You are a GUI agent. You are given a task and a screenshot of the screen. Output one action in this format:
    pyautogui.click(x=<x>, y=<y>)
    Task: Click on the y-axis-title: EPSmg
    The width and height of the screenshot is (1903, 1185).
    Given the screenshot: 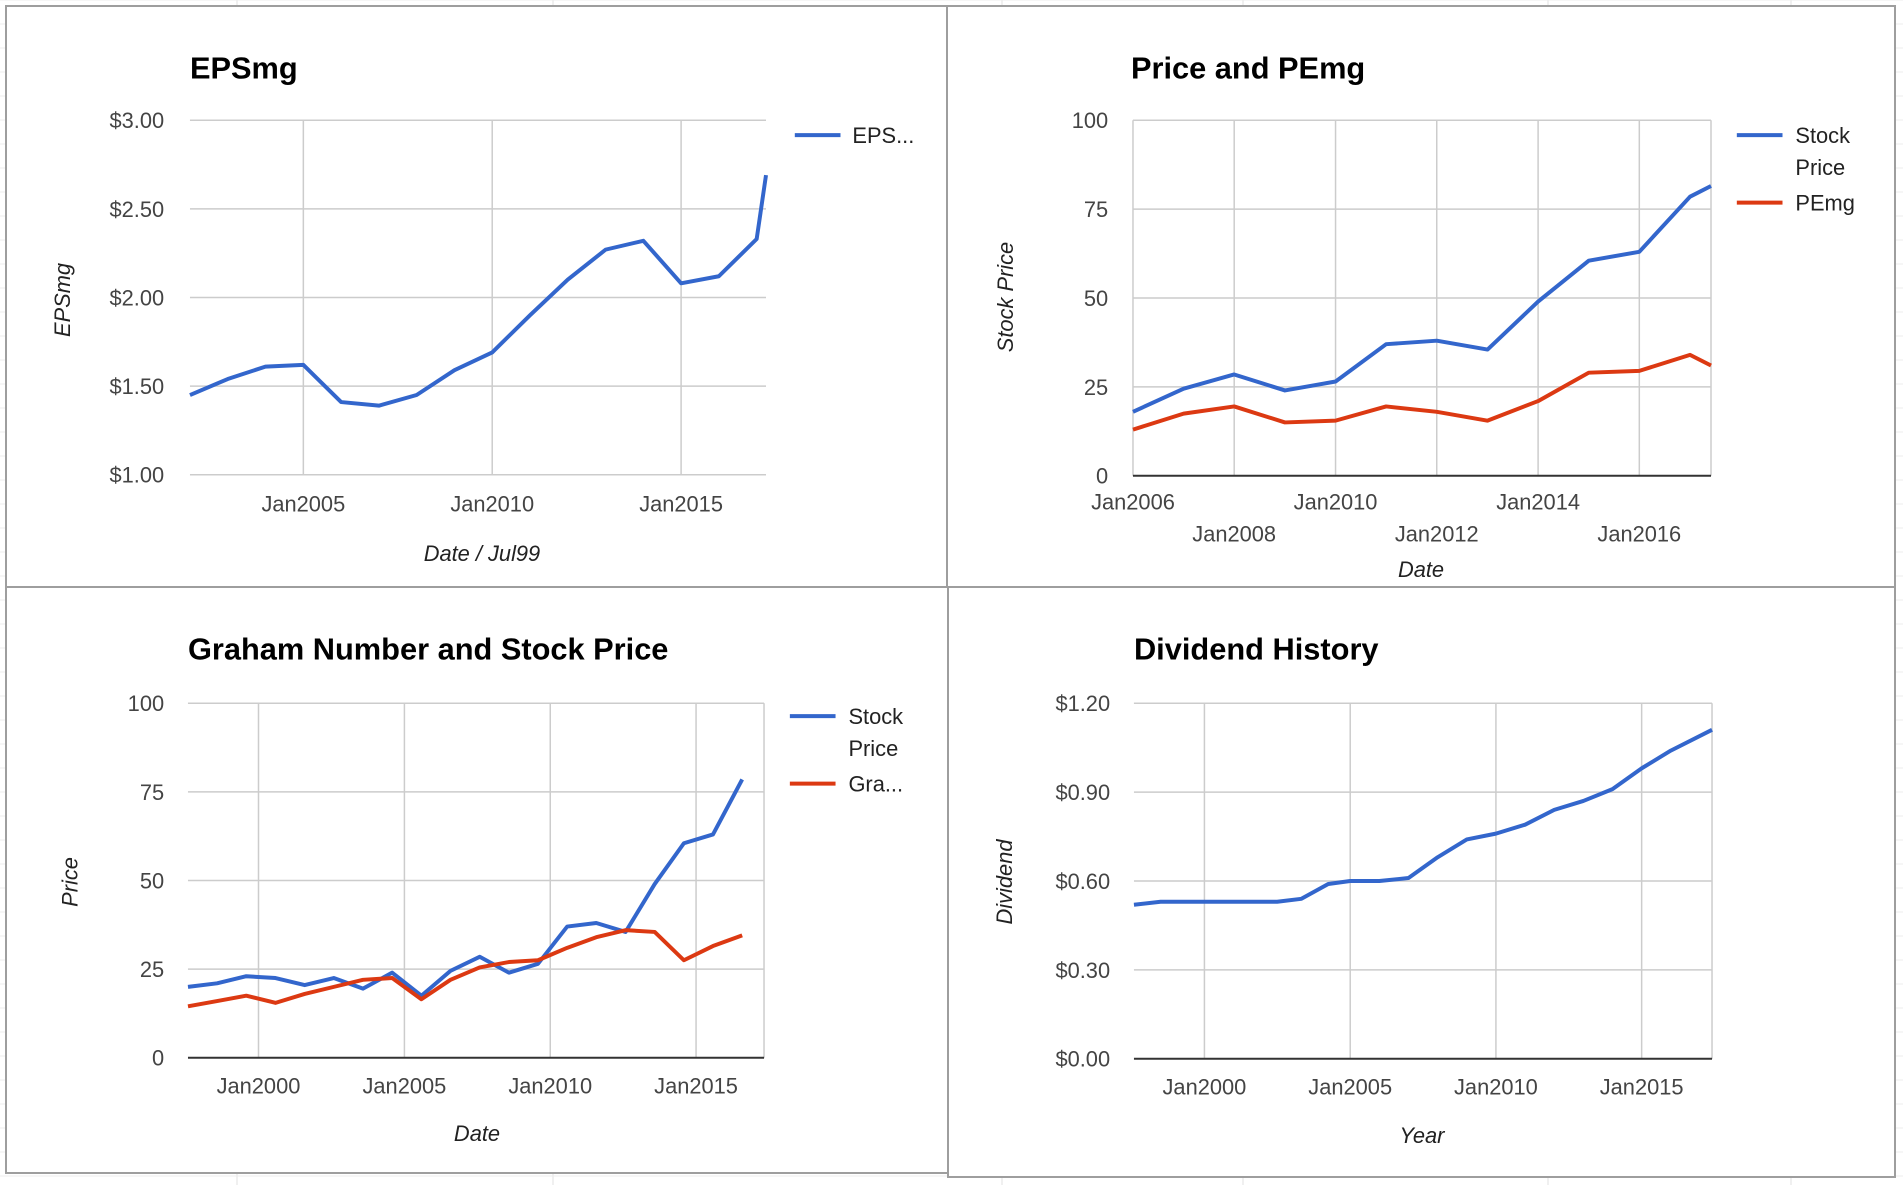 What is the action you would take?
    pyautogui.click(x=62, y=300)
    